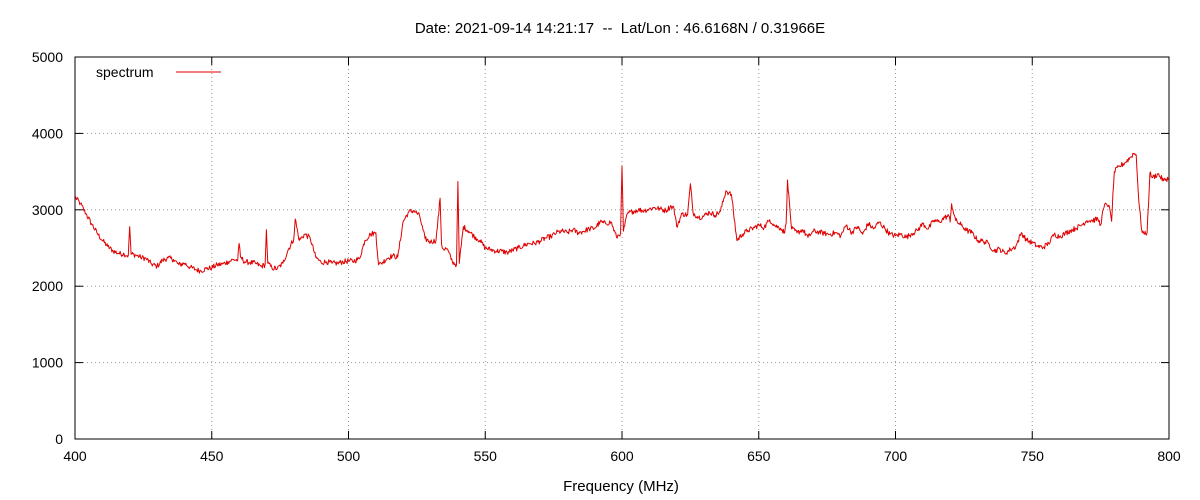 The height and width of the screenshot is (500, 1200). Describe the element at coordinates (47, 210) in the screenshot. I see `y-tick-label: 3000` at that location.